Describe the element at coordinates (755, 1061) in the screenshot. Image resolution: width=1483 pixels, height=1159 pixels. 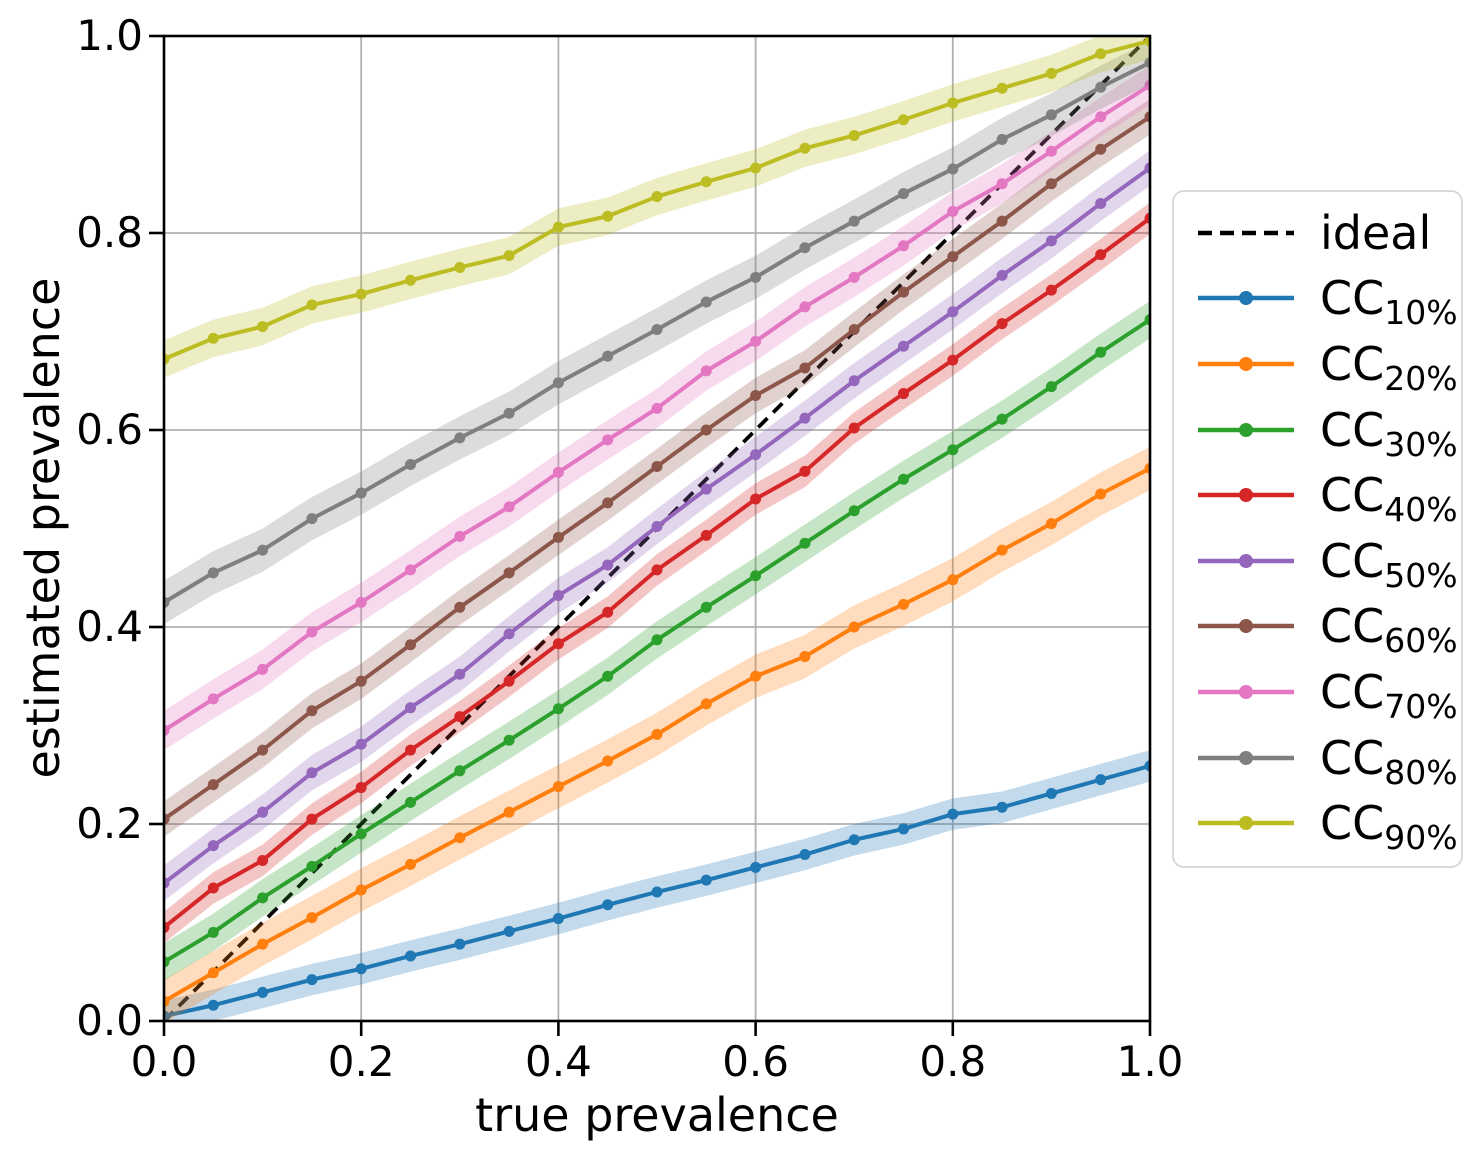
I see `x-tick-label: 0.6` at that location.